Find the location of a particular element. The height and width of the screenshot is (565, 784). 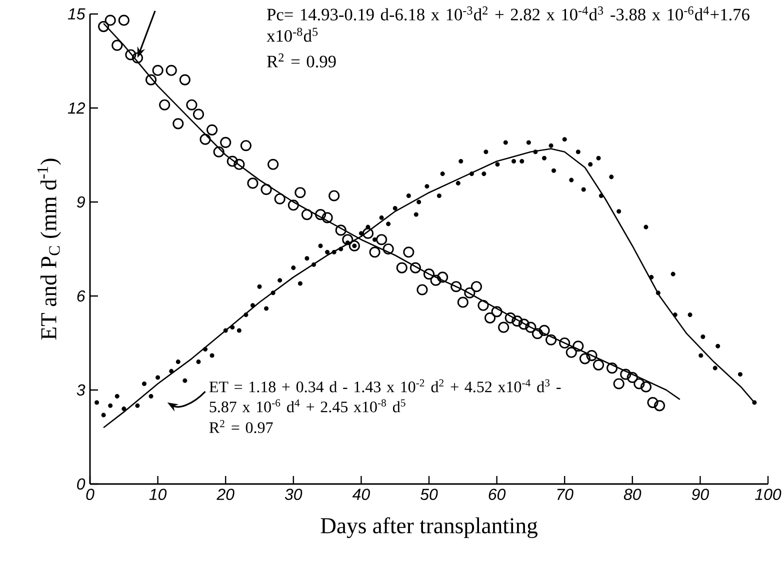

x-axis-title: Days after transplanting is located at coordinates (429, 527).